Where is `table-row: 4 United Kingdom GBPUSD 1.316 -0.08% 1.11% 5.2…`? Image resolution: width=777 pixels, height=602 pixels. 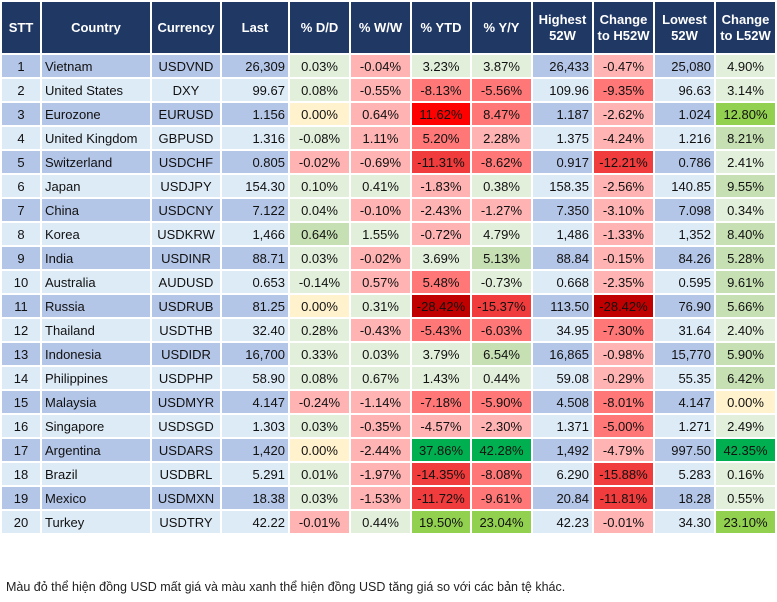
table-row: 4 United Kingdom GBPUSD 1.316 -0.08% 1.11% 5.2… is located at coordinates (388, 138).